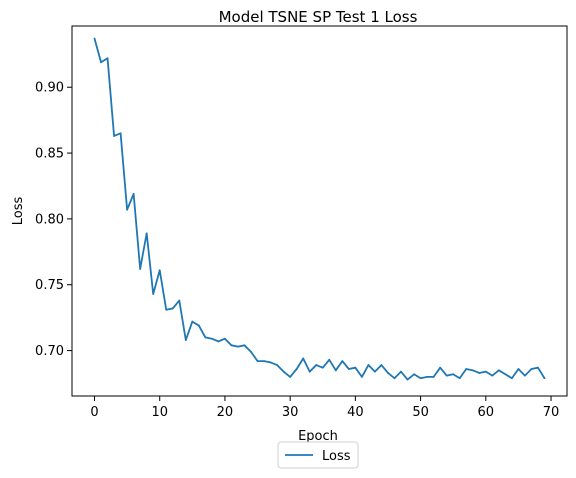 The image size is (576, 478). I want to click on legend-box, so click(318, 455).